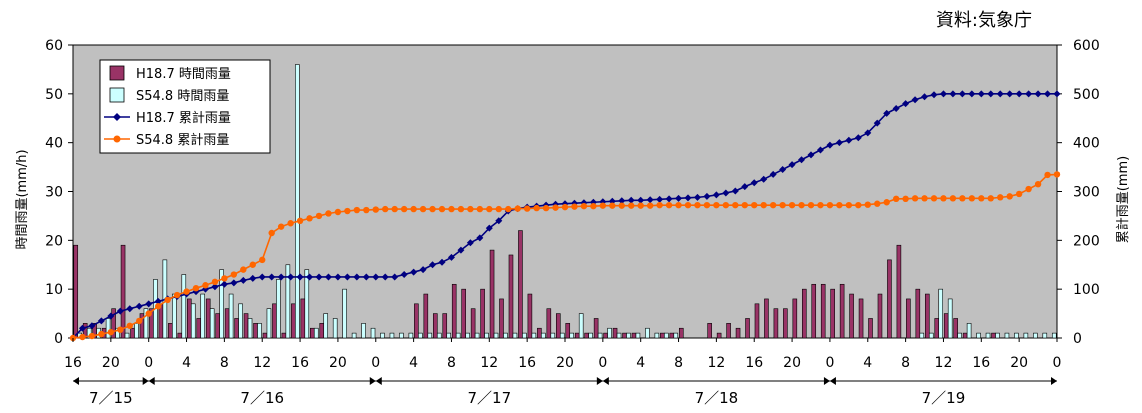 The height and width of the screenshot is (413, 1142). I want to click on day-label: 7／16, so click(262, 398).